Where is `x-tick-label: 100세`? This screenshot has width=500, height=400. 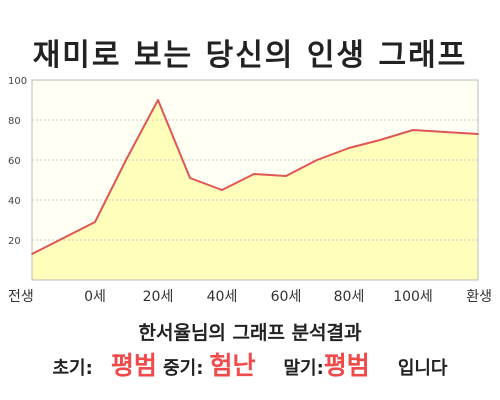 x-tick-label: 100세 is located at coordinates (413, 297).